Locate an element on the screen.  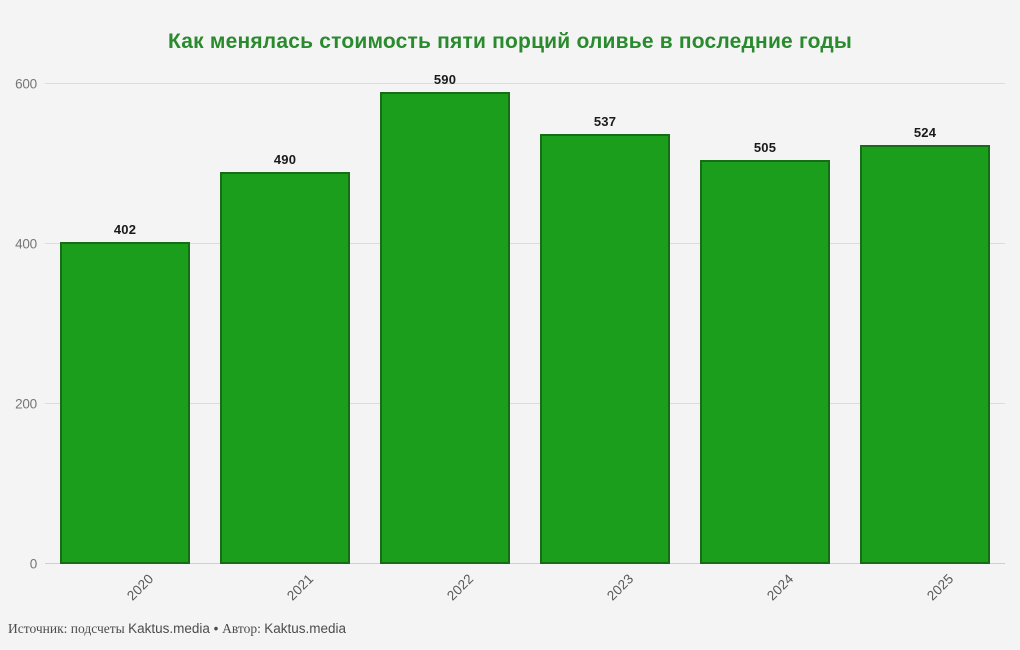
y-tick-label-400: 400 is located at coordinates (26, 244).